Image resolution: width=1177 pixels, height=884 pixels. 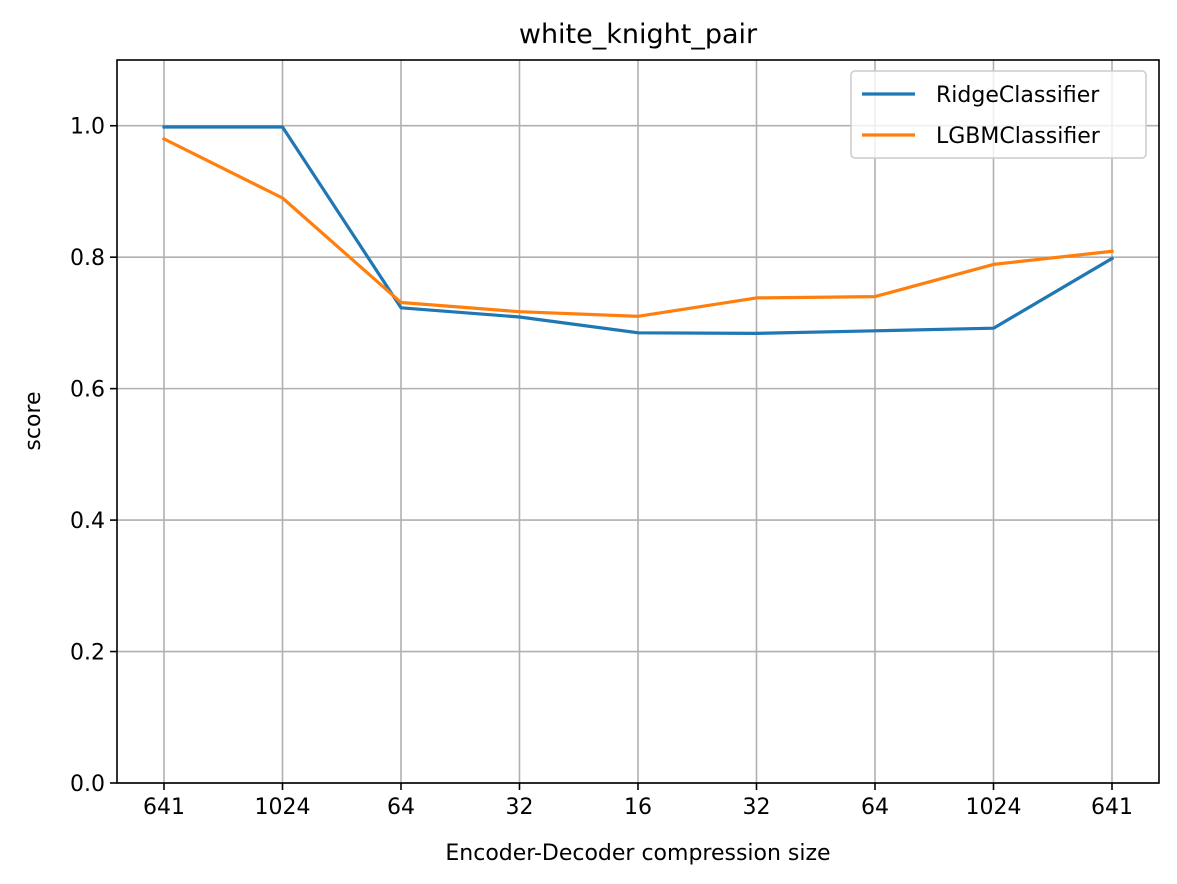 I want to click on legend: RidgeClassifier LGBMClassifier, so click(x=998, y=114).